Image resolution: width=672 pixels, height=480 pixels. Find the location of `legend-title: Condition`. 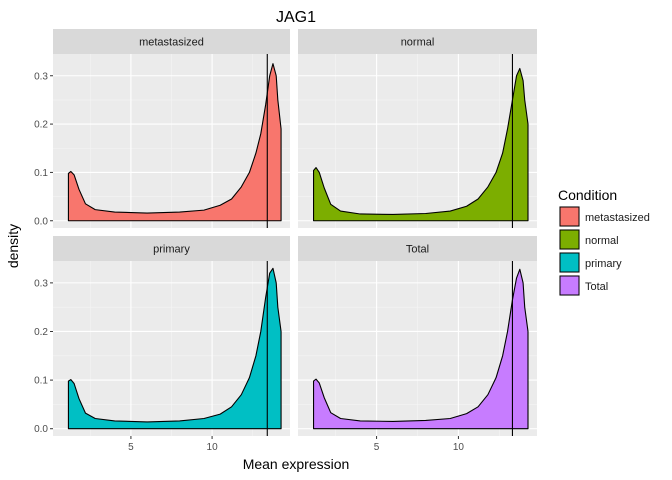

legend-title: Condition is located at coordinates (587, 195).